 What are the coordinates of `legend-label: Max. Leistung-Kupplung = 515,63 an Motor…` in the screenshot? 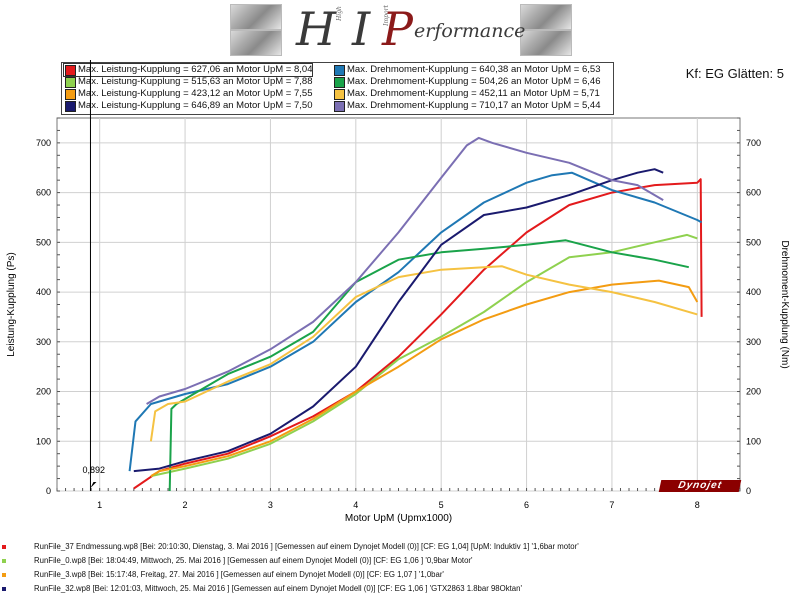 It's located at (195, 81).